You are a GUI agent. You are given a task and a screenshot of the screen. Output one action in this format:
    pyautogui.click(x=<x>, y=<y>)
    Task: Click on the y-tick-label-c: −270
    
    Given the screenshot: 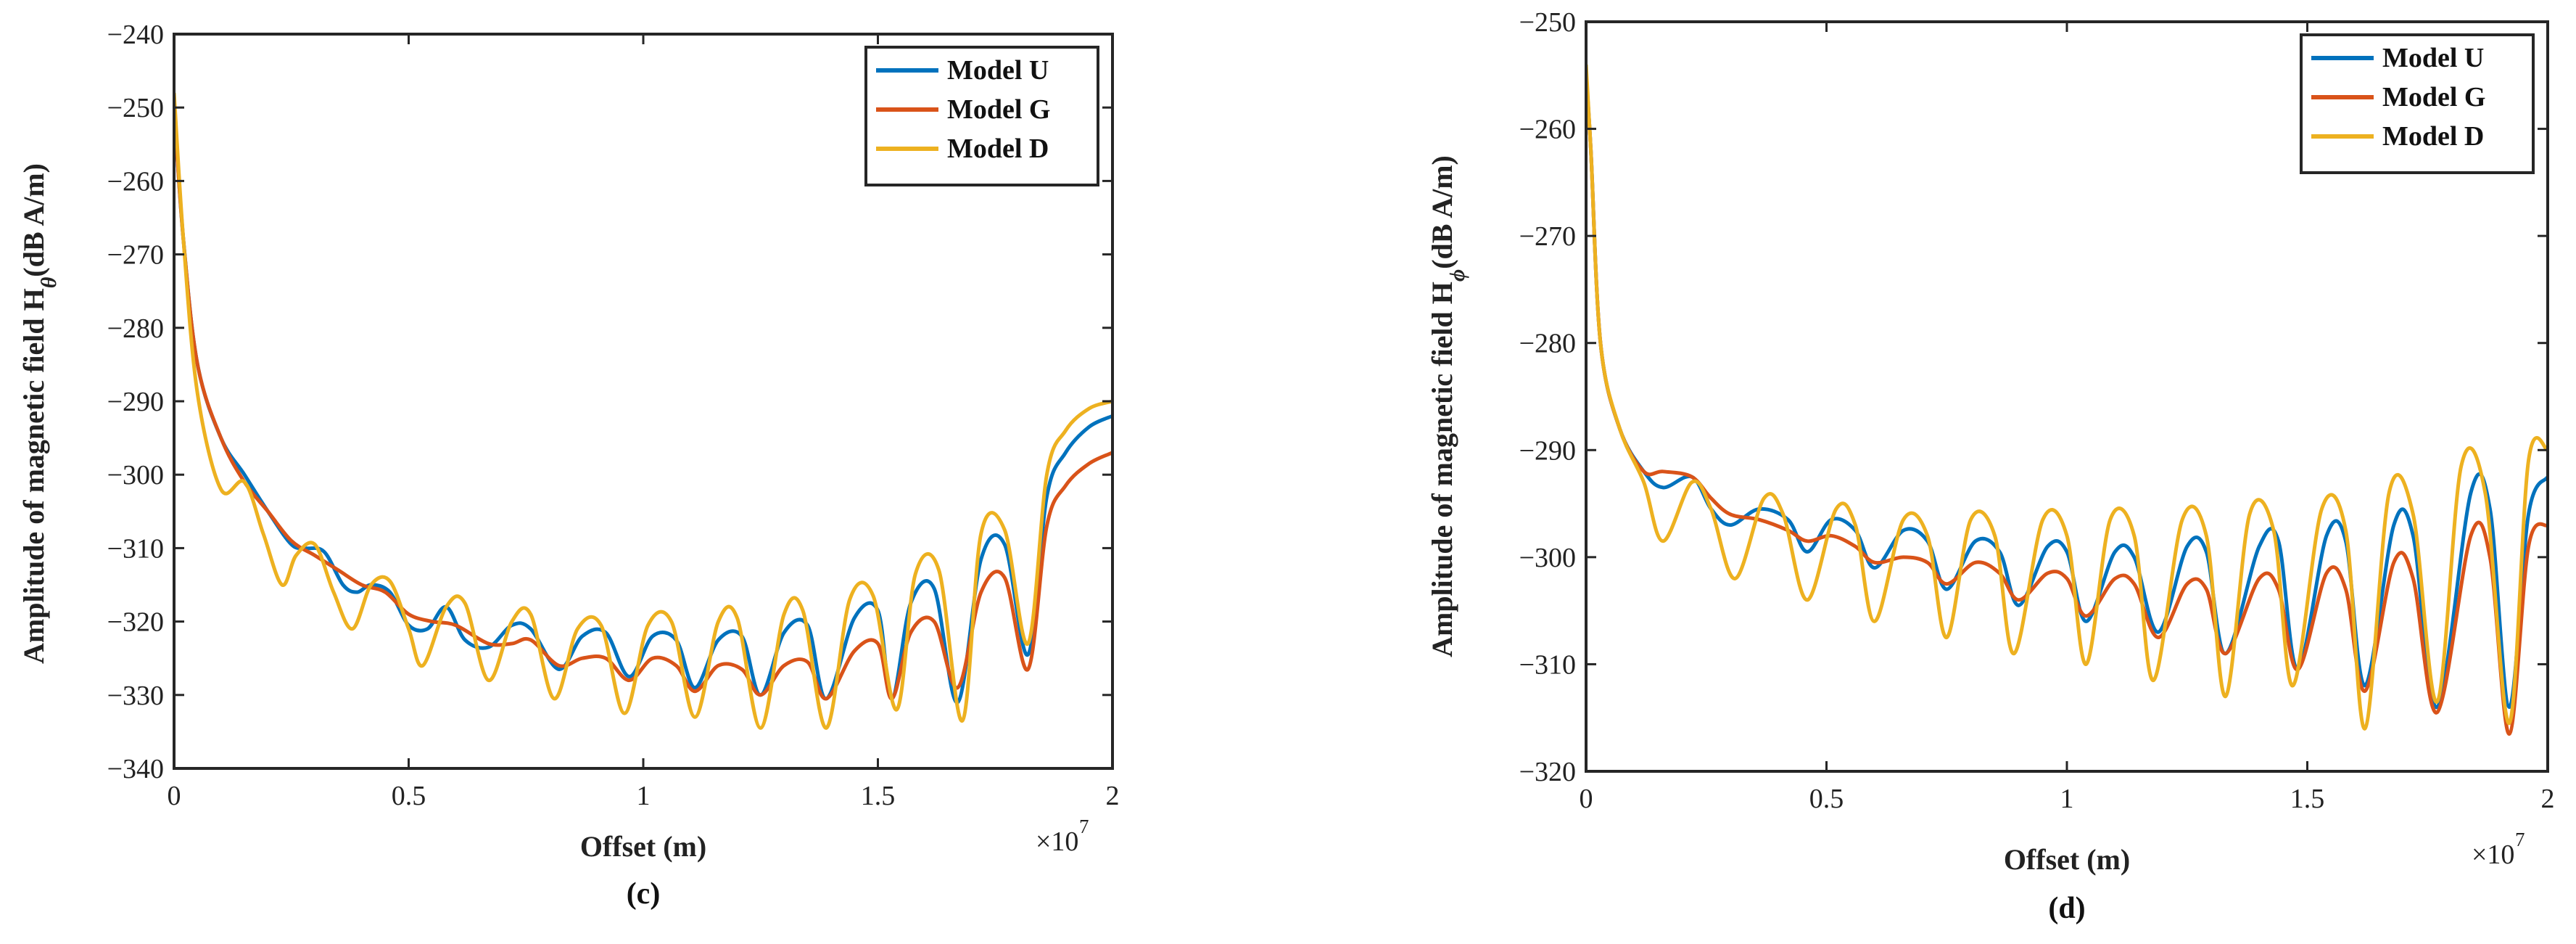 What is the action you would take?
    pyautogui.click(x=135, y=255)
    